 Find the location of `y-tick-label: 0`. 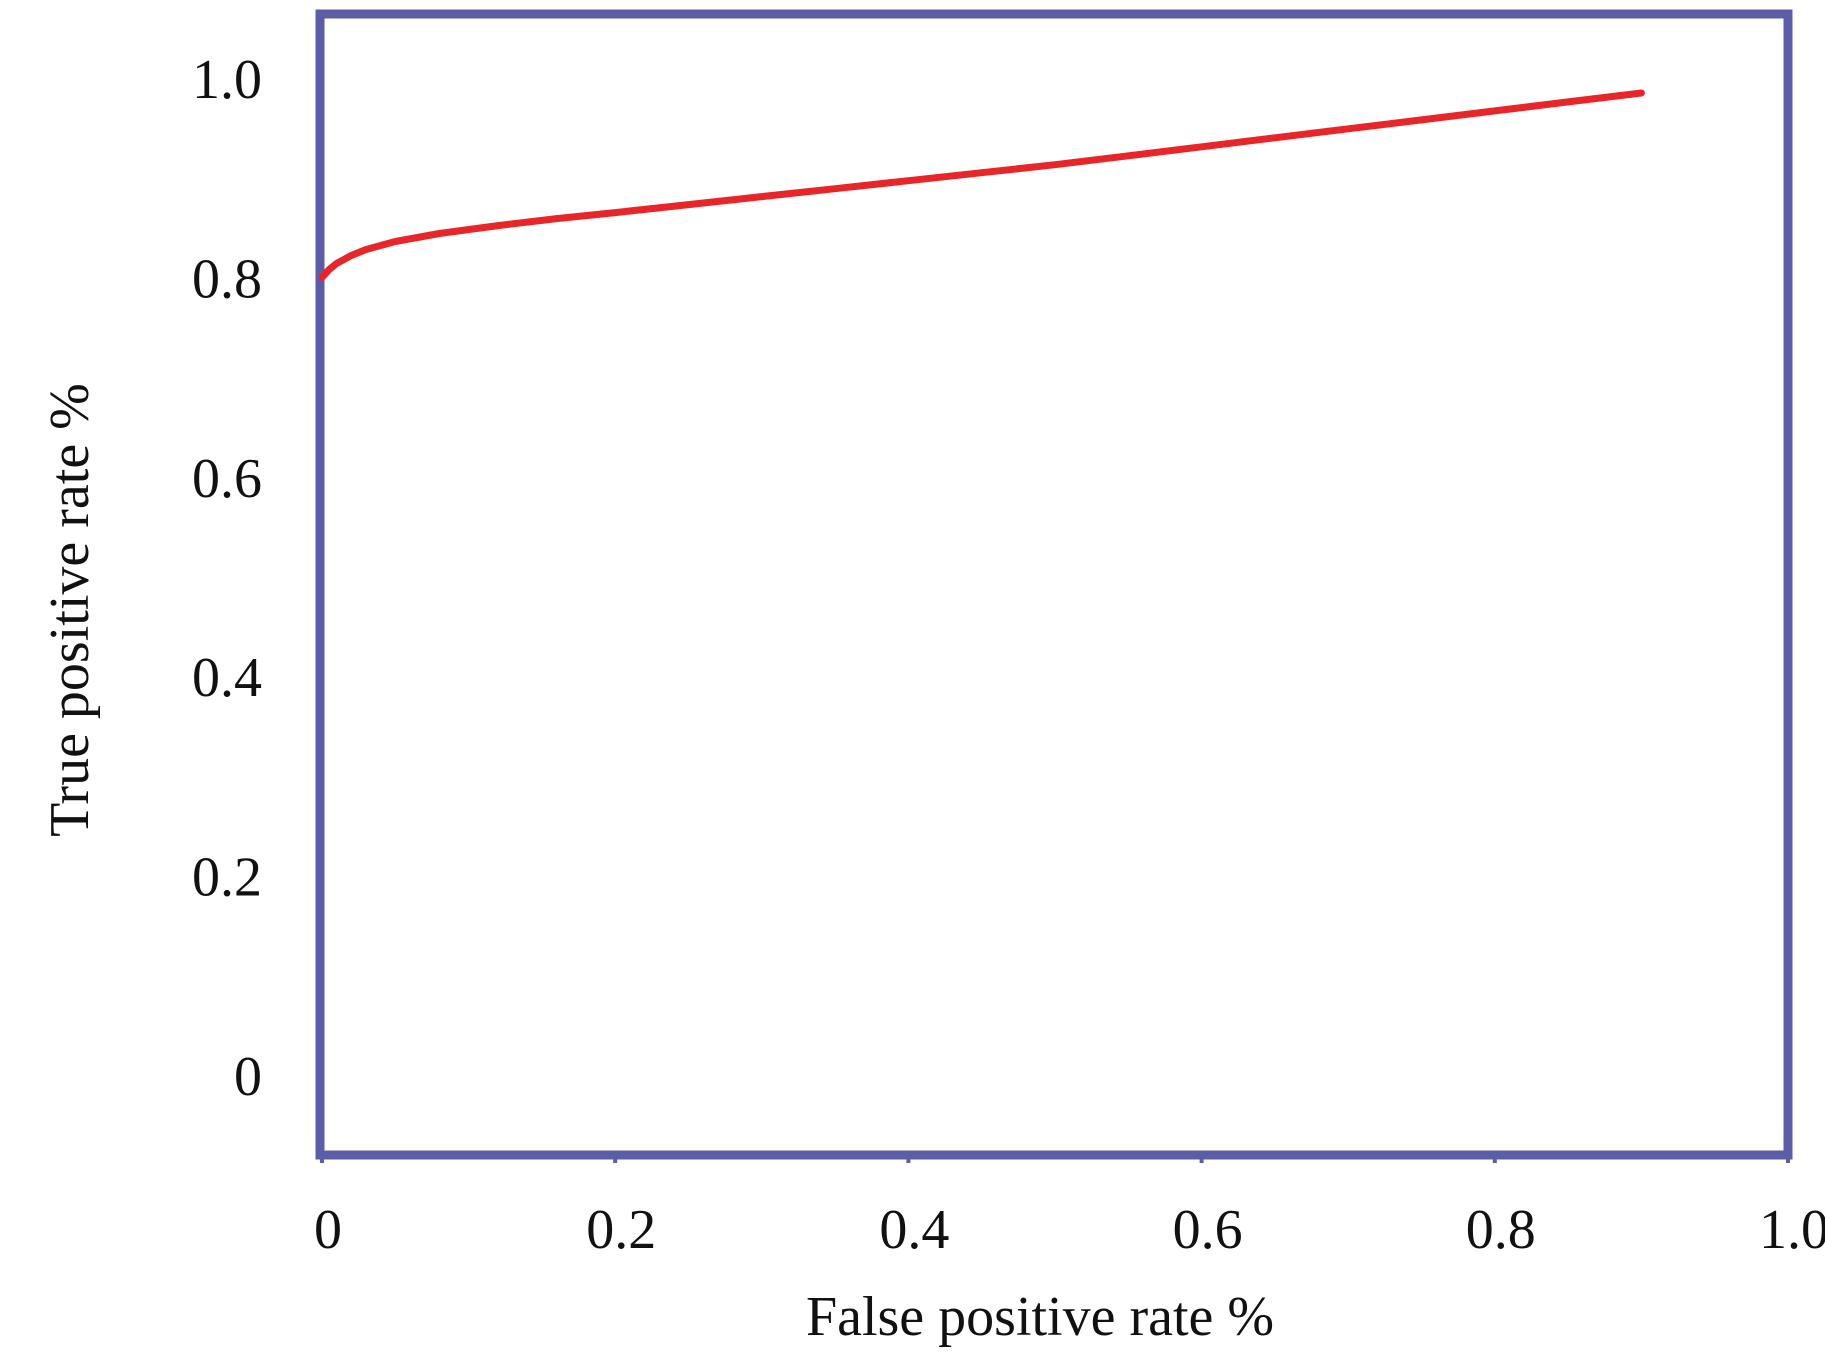

y-tick-label: 0 is located at coordinates (248, 1077).